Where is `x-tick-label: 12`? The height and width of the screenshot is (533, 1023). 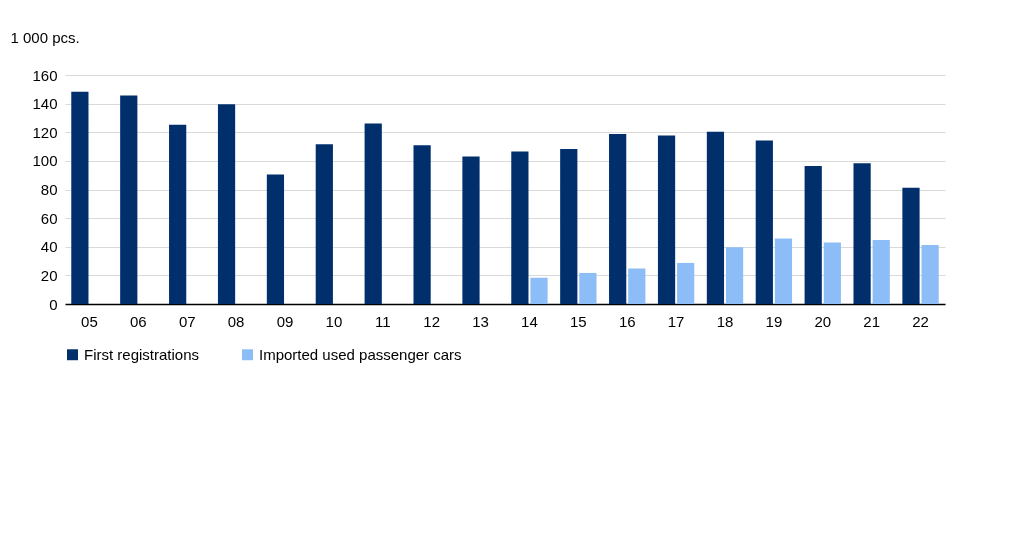
x-tick-label: 12 is located at coordinates (432, 321).